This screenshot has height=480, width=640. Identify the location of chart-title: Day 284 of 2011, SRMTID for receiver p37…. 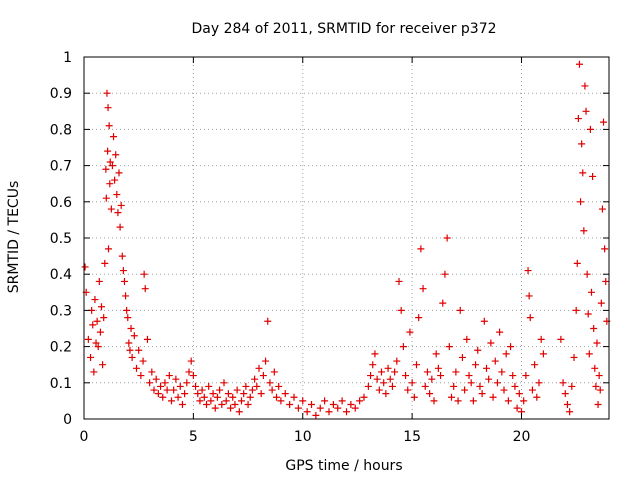
(343, 29).